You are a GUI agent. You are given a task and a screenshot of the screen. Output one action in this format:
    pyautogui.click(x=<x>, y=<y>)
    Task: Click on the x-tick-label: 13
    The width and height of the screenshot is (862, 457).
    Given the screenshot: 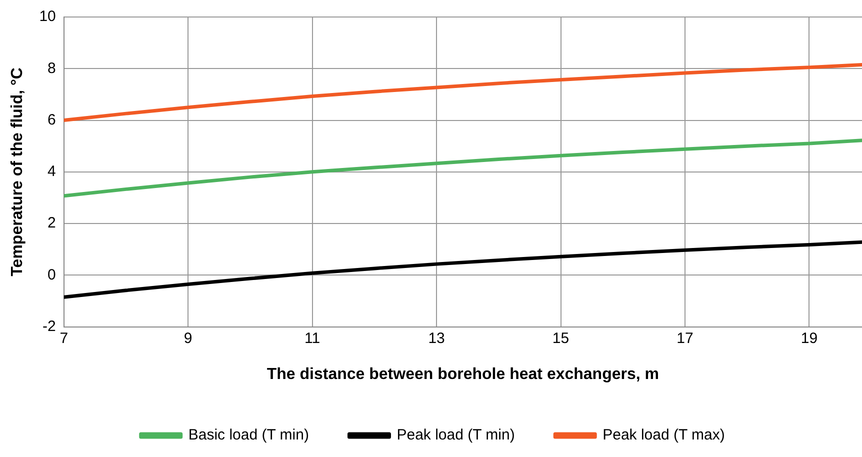 What is the action you would take?
    pyautogui.click(x=436, y=338)
    